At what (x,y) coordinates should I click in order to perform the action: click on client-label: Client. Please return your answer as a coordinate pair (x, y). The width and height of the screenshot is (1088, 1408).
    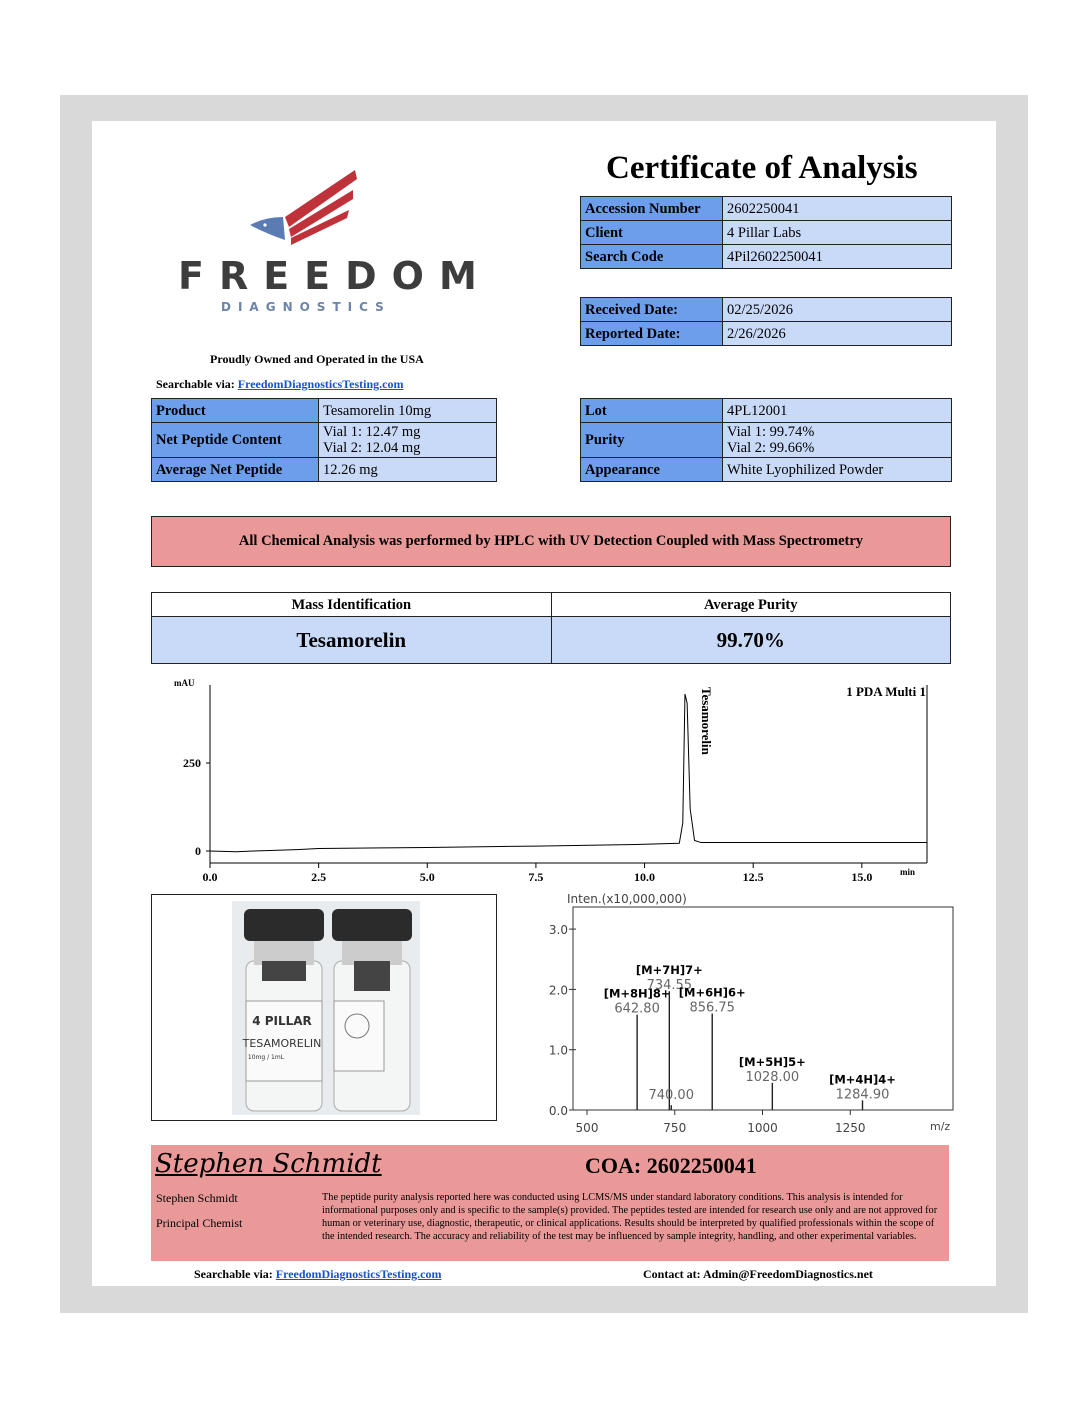
    Looking at the image, I should click on (651, 232).